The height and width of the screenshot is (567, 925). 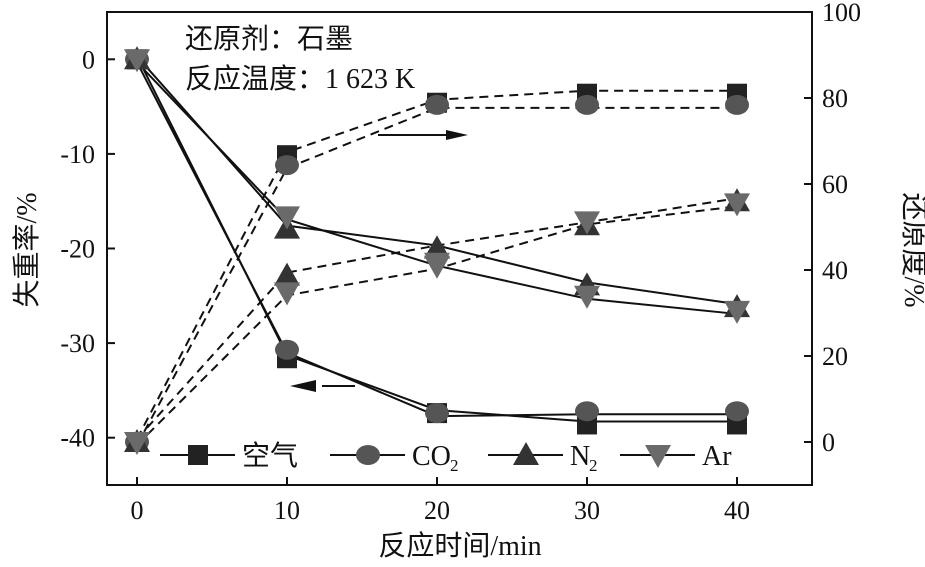 What do you see at coordinates (737, 510) in the screenshot?
I see `x-tick-label: 40` at bounding box center [737, 510].